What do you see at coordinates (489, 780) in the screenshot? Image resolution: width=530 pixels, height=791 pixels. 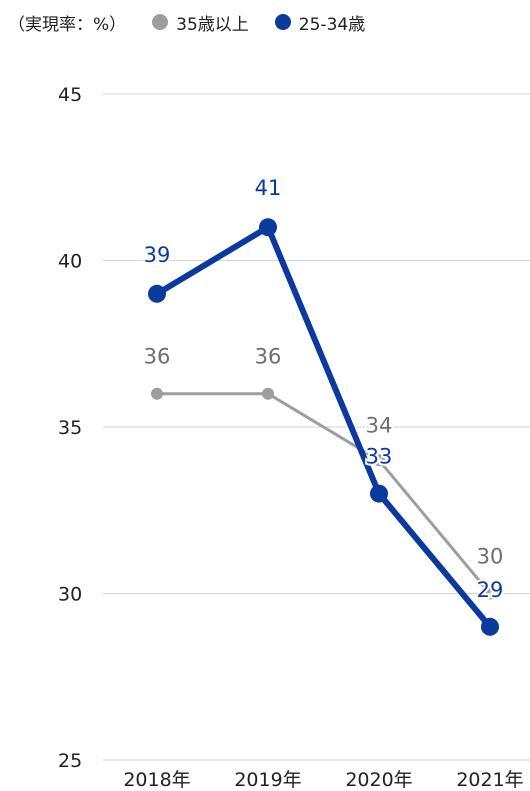 I see `x-tick-label: 2021年` at bounding box center [489, 780].